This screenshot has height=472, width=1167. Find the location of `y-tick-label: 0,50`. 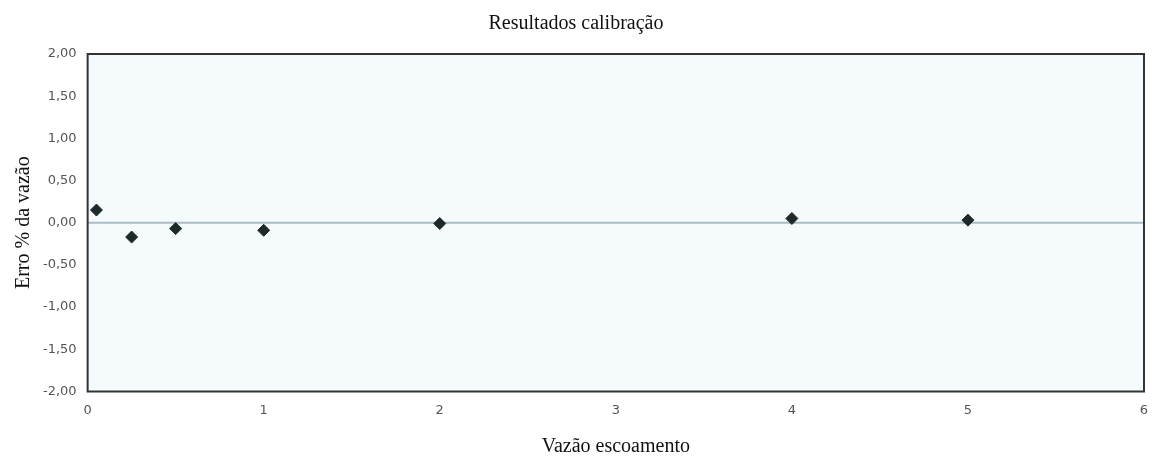

y-tick-label: 0,50 is located at coordinates (62, 179).